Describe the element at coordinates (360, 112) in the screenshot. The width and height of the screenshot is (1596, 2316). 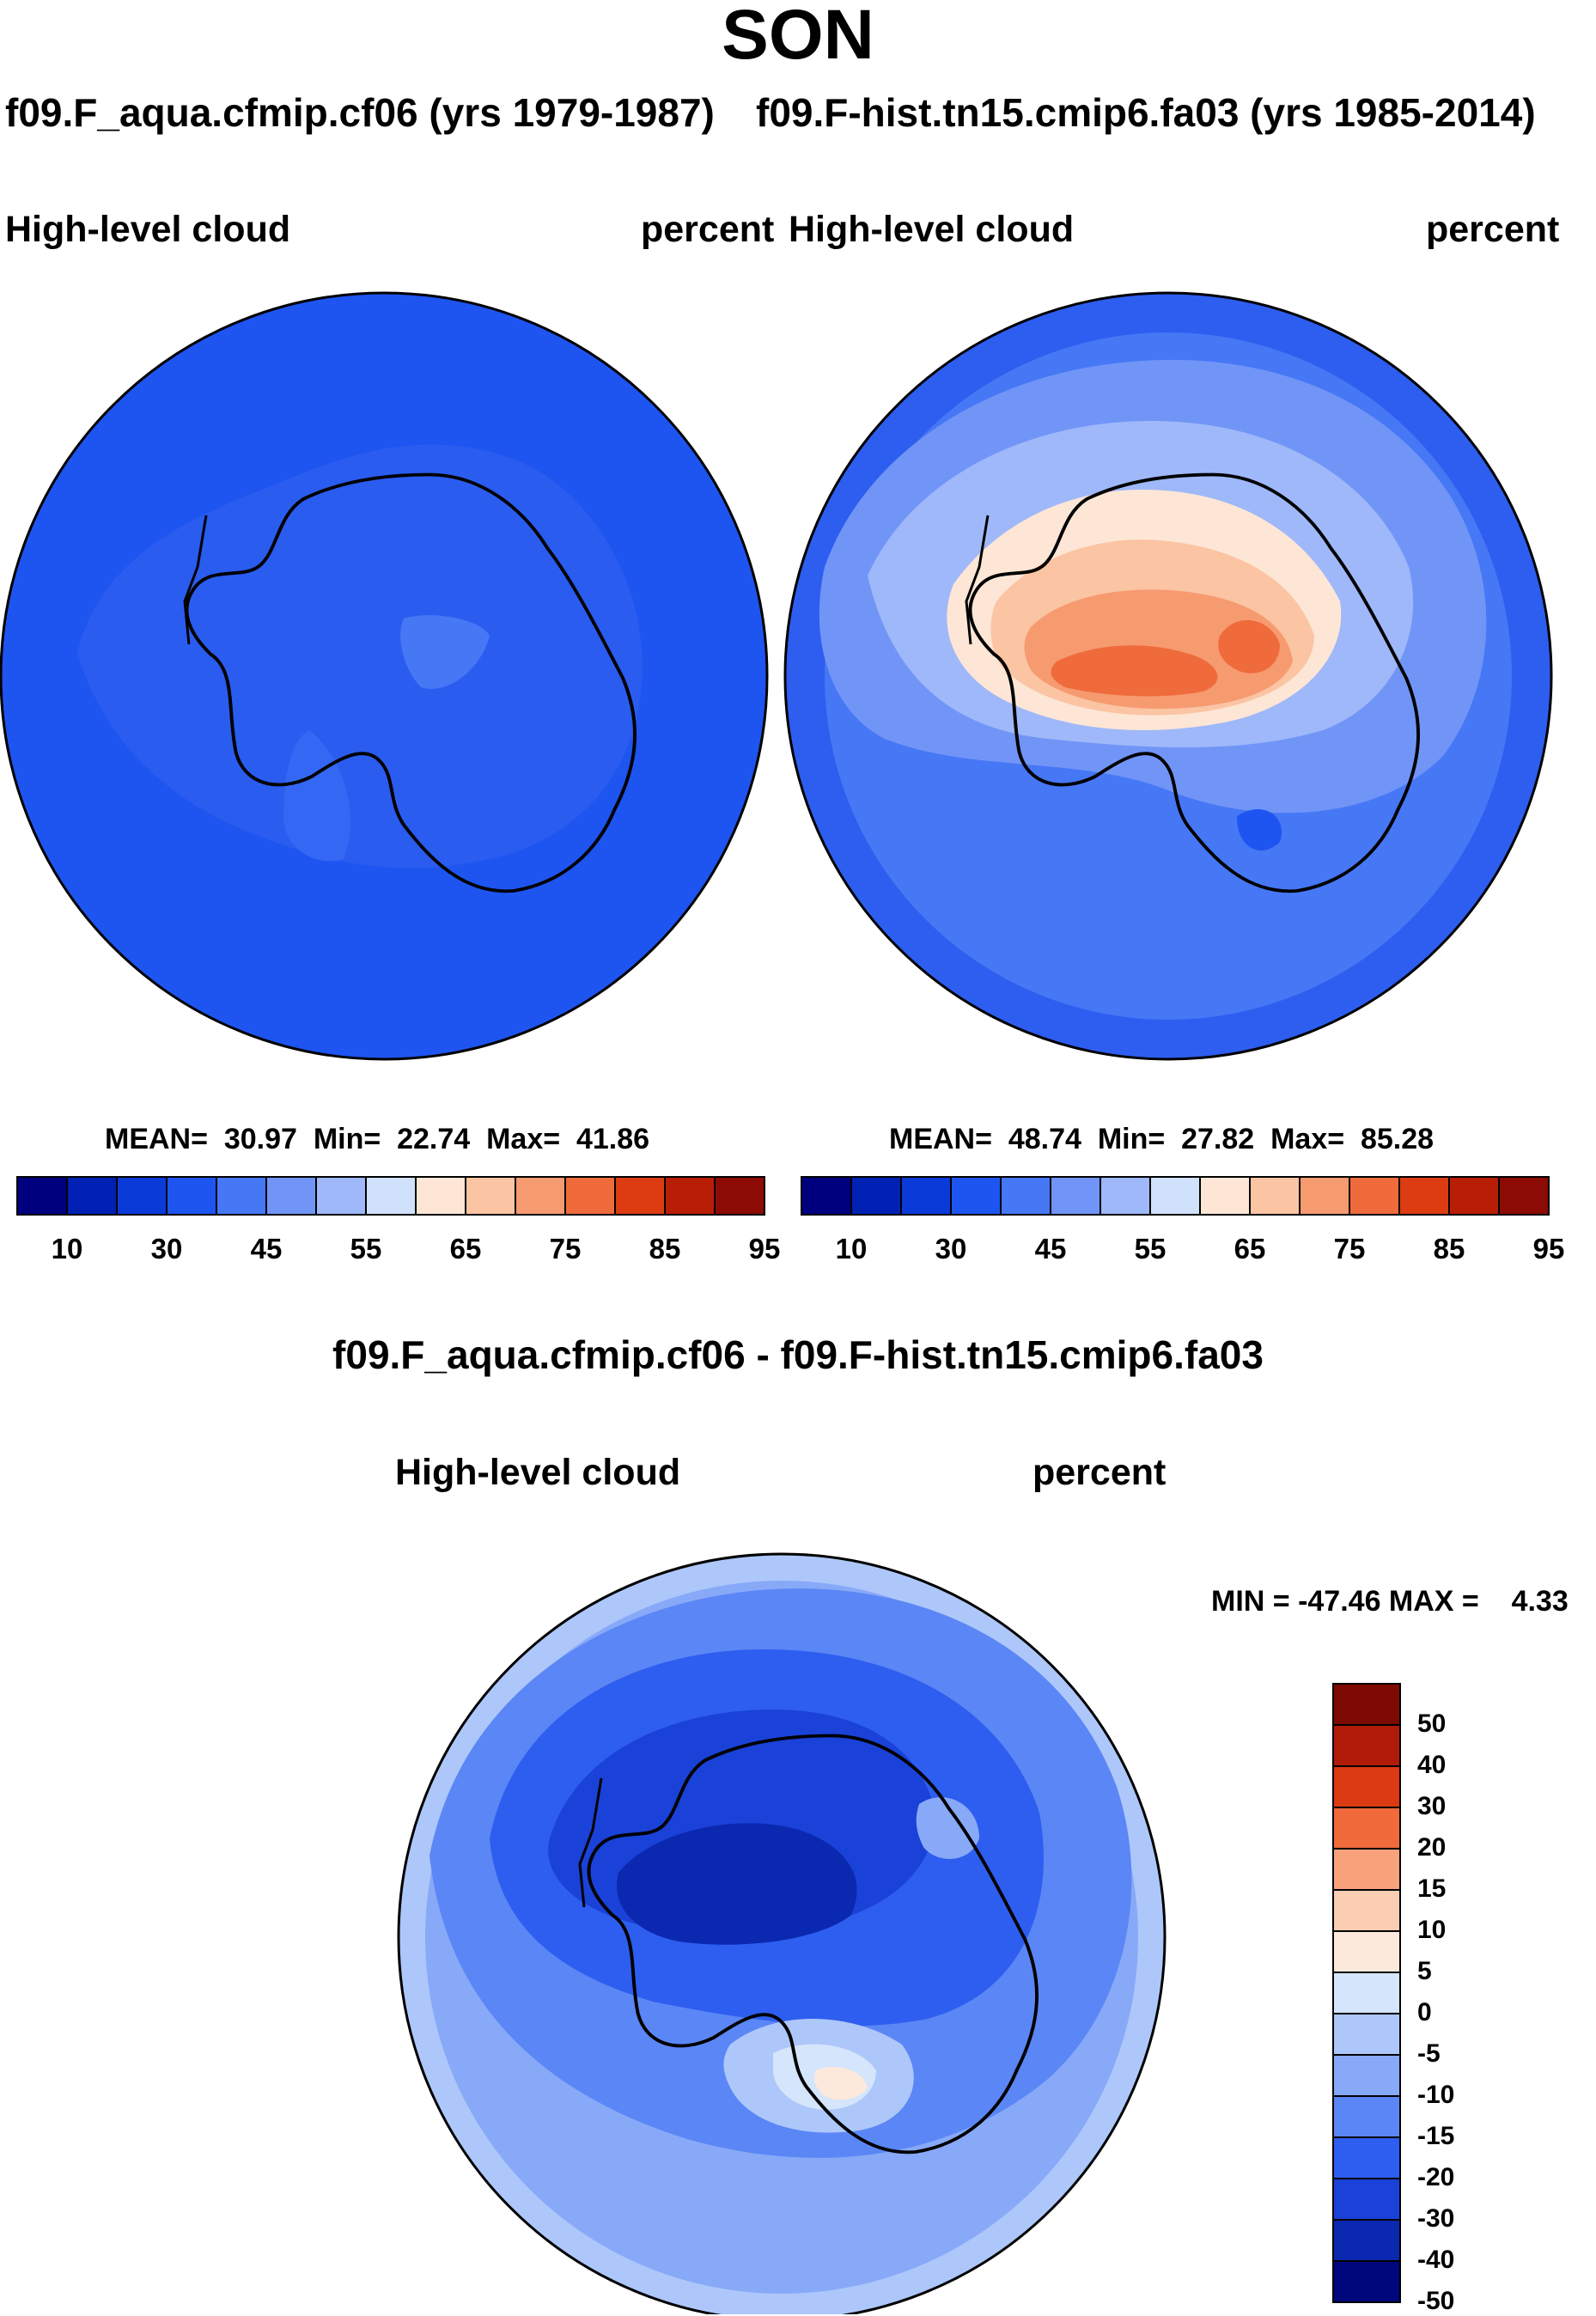
I see `panel1-case-label: f09.F_aqua.cfmip.cf06 (yrs 1979-1987)` at that location.